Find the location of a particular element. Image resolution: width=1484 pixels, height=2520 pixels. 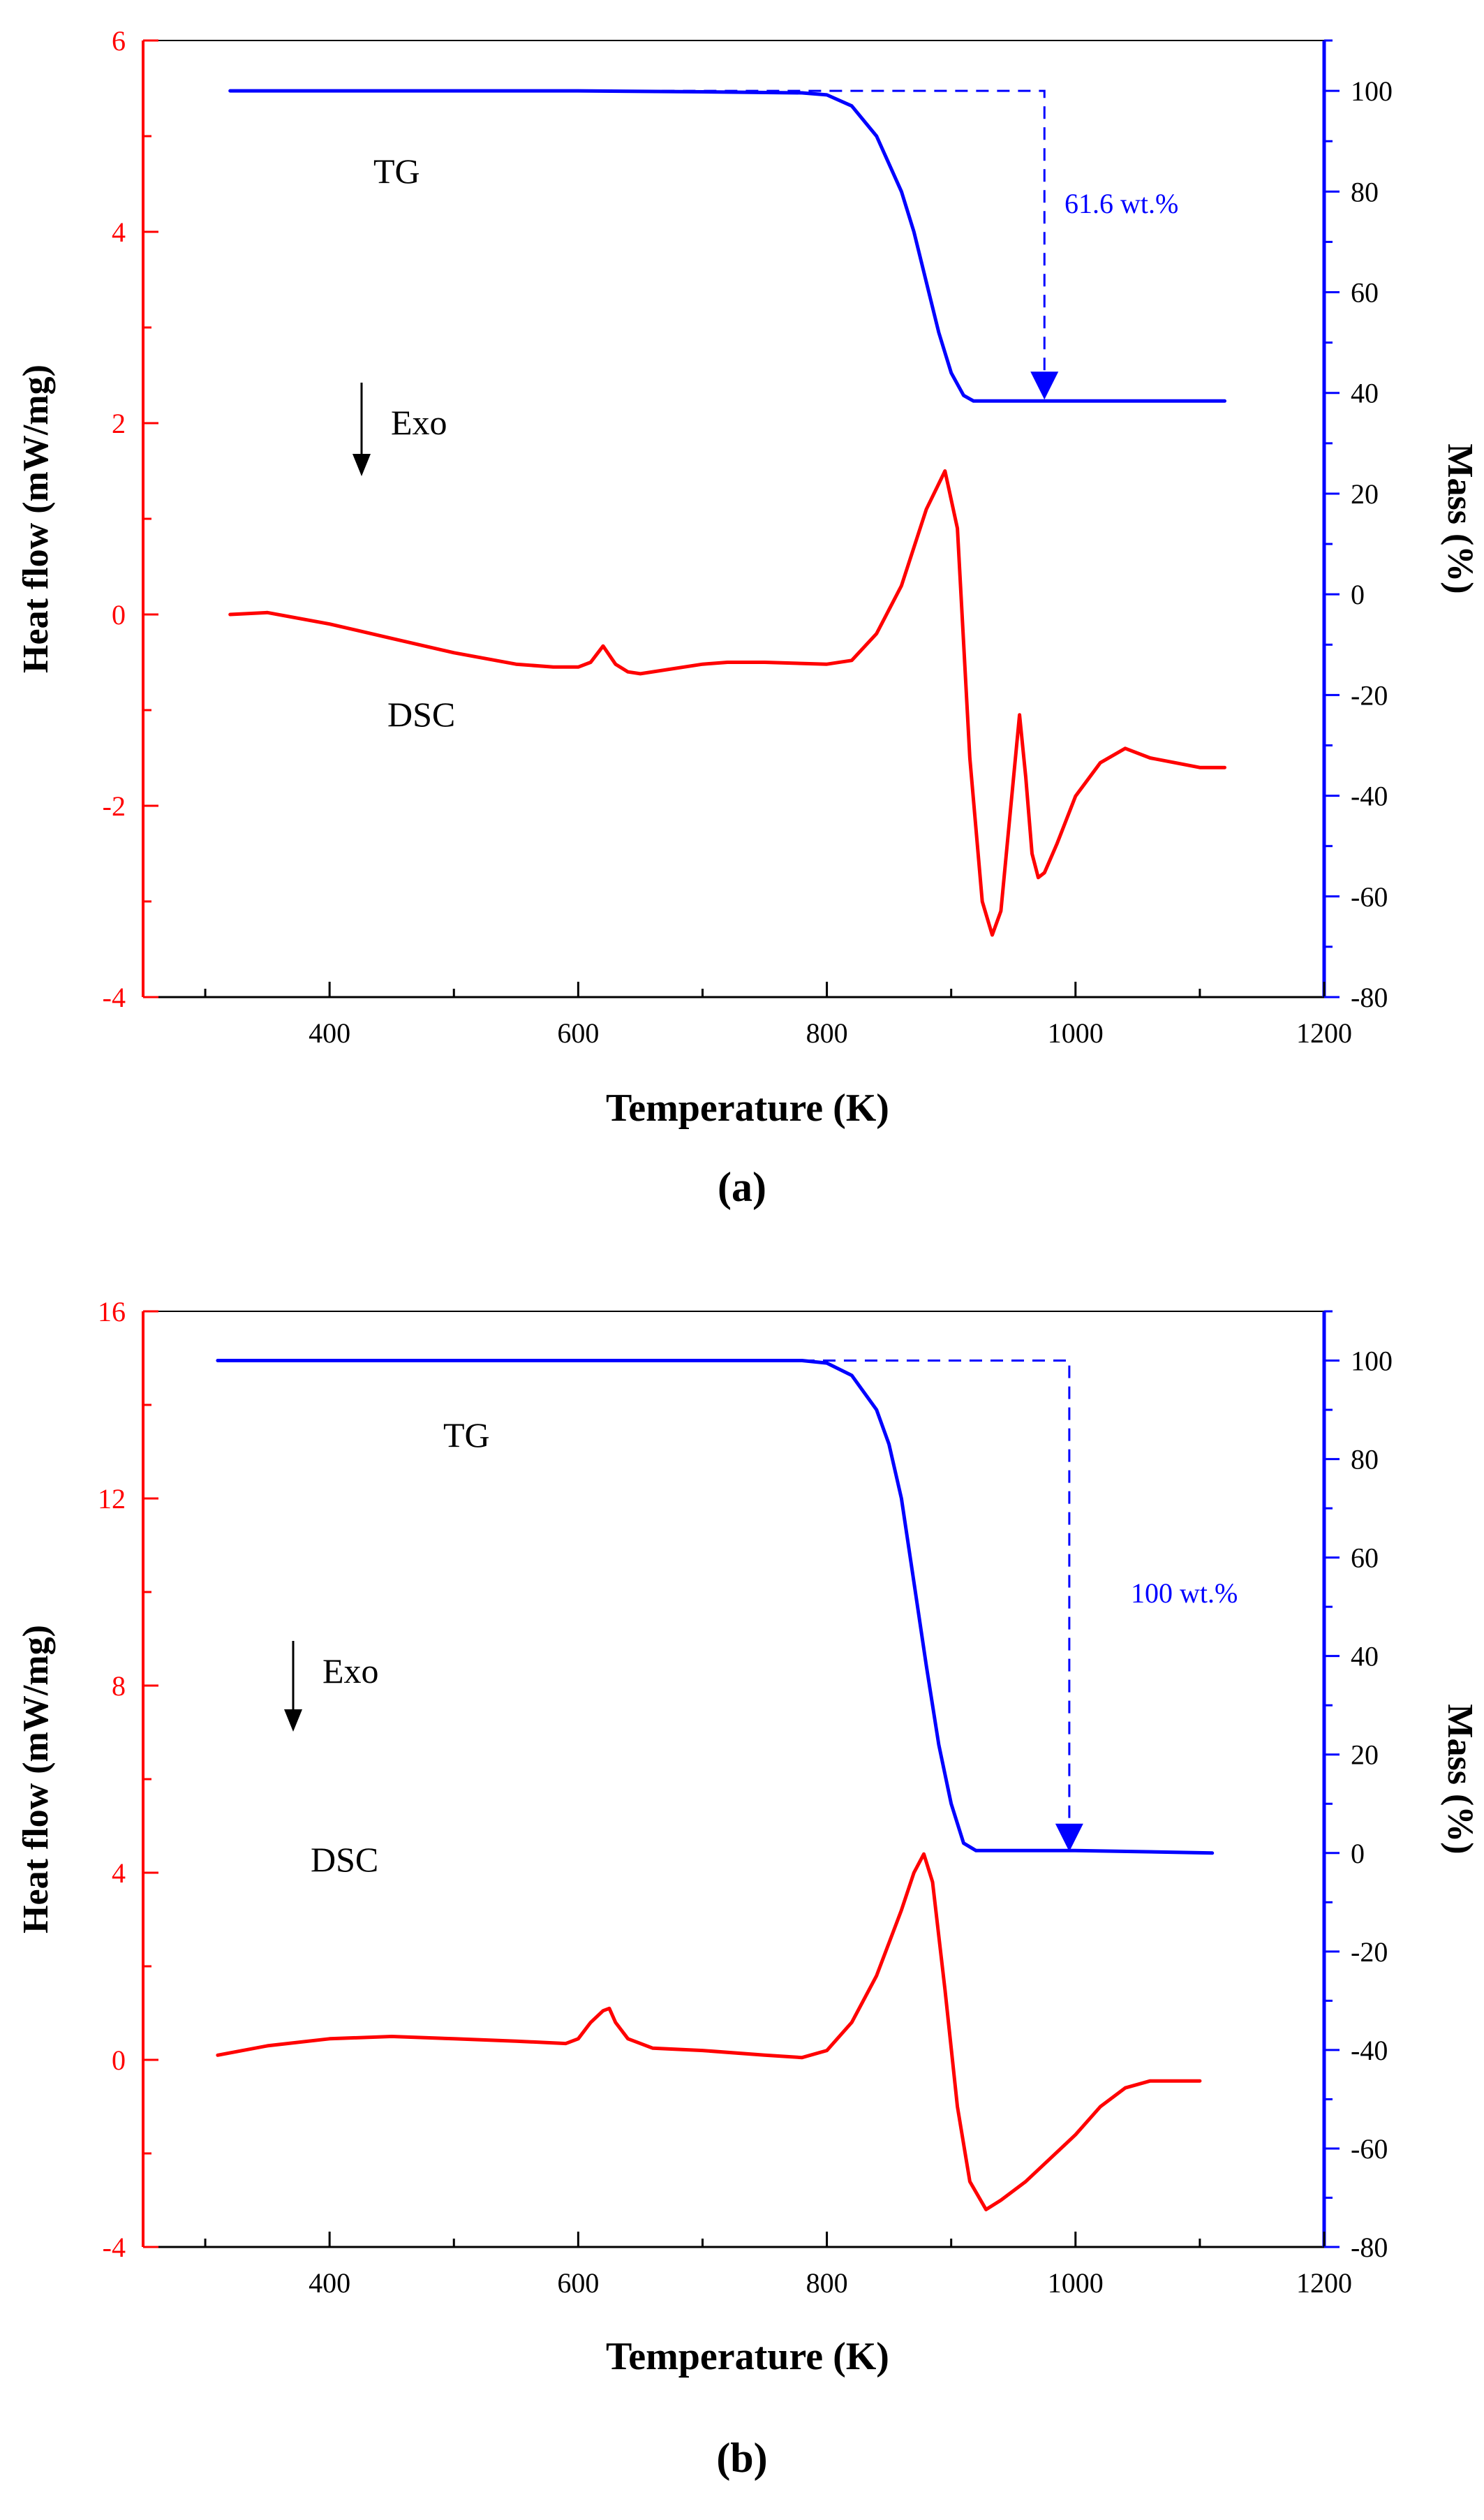

panel-label: (a) is located at coordinates (742, 1187).